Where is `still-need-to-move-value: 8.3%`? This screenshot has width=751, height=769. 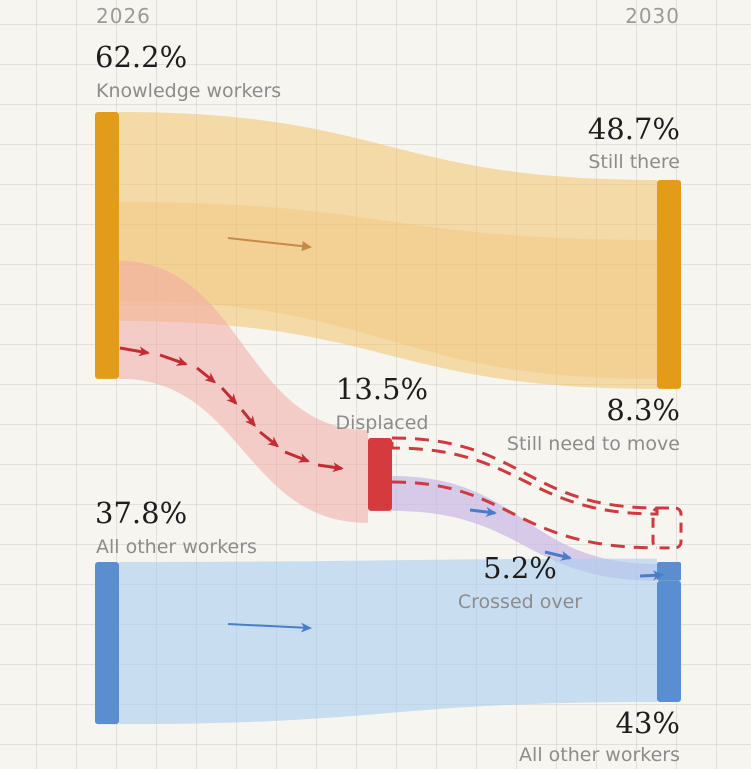
still-need-to-move-value: 8.3% is located at coordinates (643, 410).